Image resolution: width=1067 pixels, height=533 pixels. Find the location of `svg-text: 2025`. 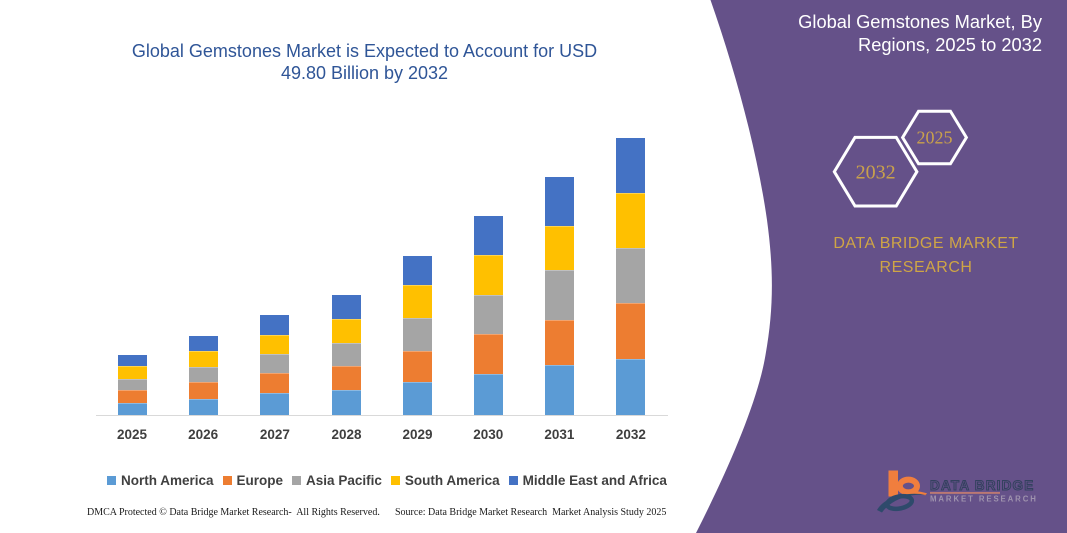

svg-text: 2025 is located at coordinates (935, 138).